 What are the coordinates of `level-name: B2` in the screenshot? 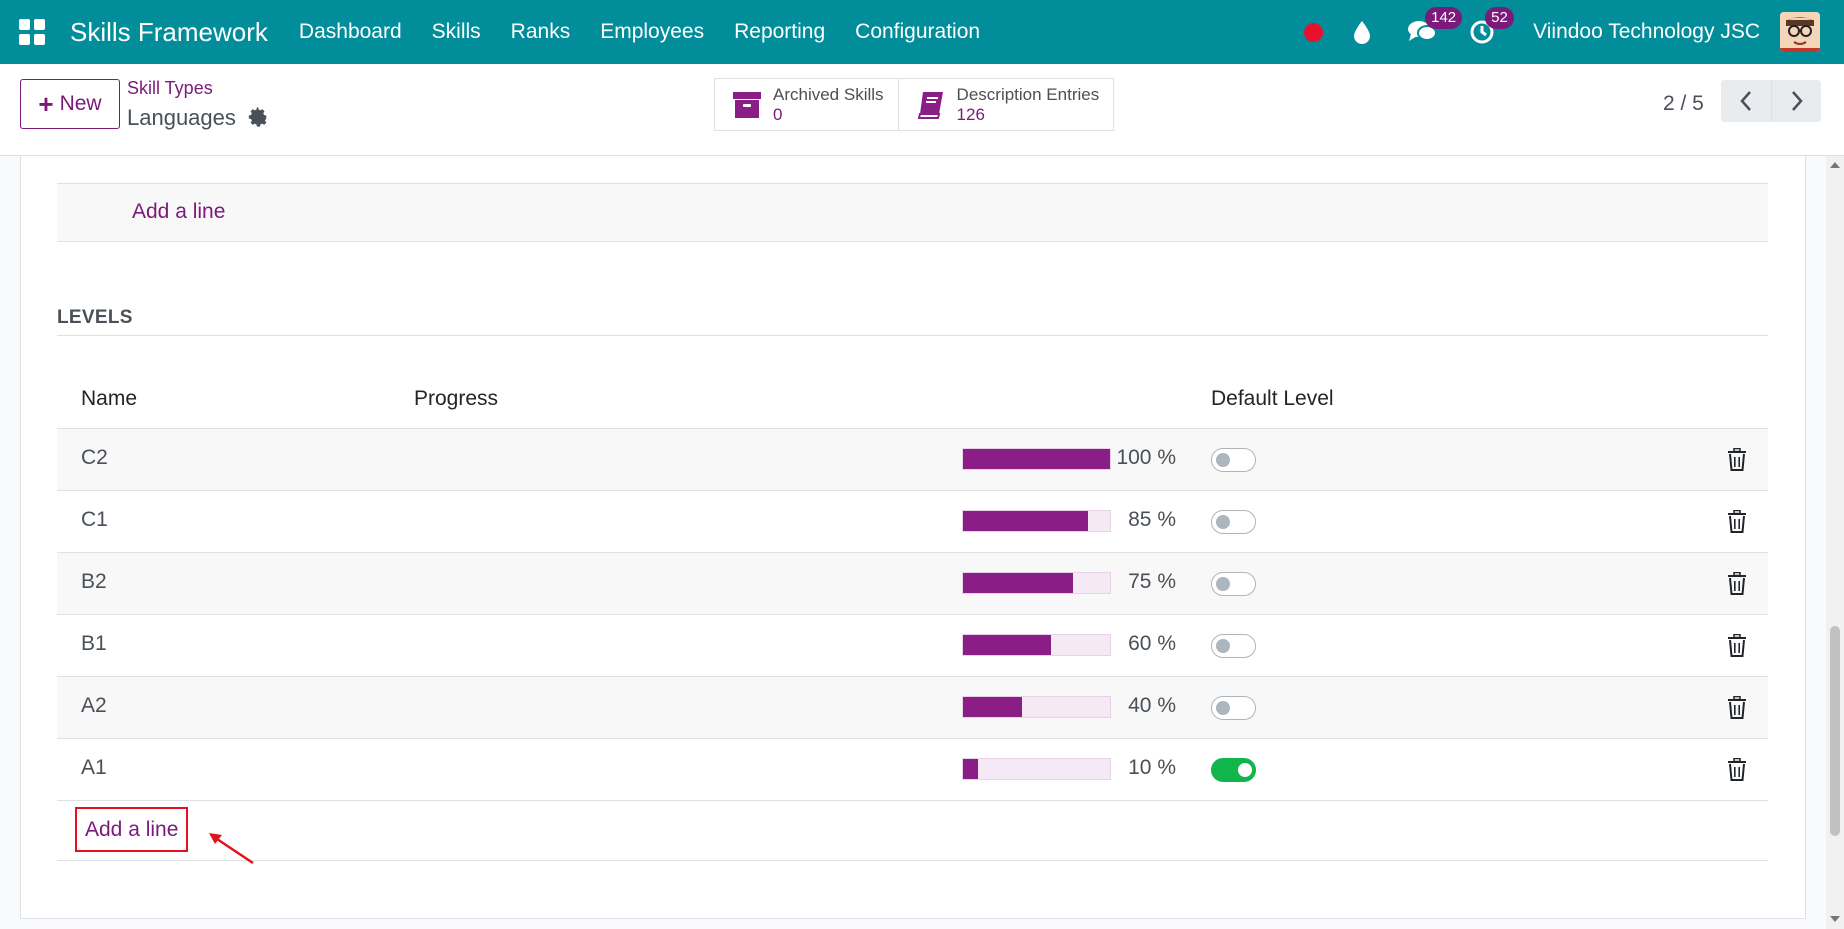 It's located at (94, 581).